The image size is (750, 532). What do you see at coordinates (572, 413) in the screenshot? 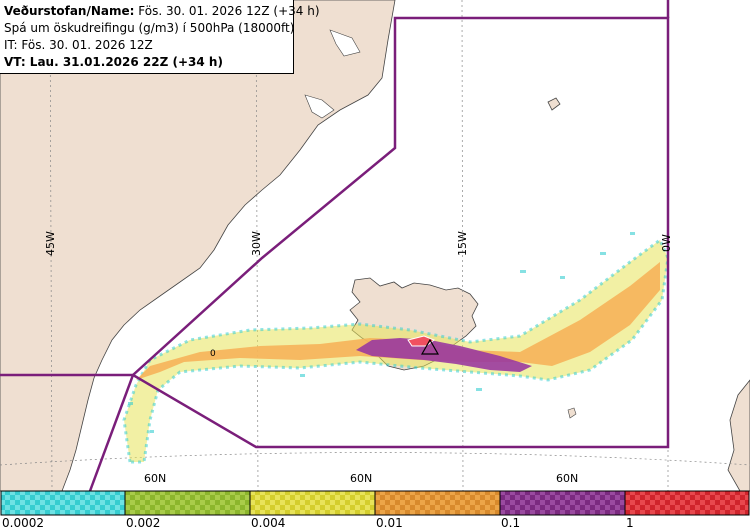
I see `faroe-islands` at bounding box center [572, 413].